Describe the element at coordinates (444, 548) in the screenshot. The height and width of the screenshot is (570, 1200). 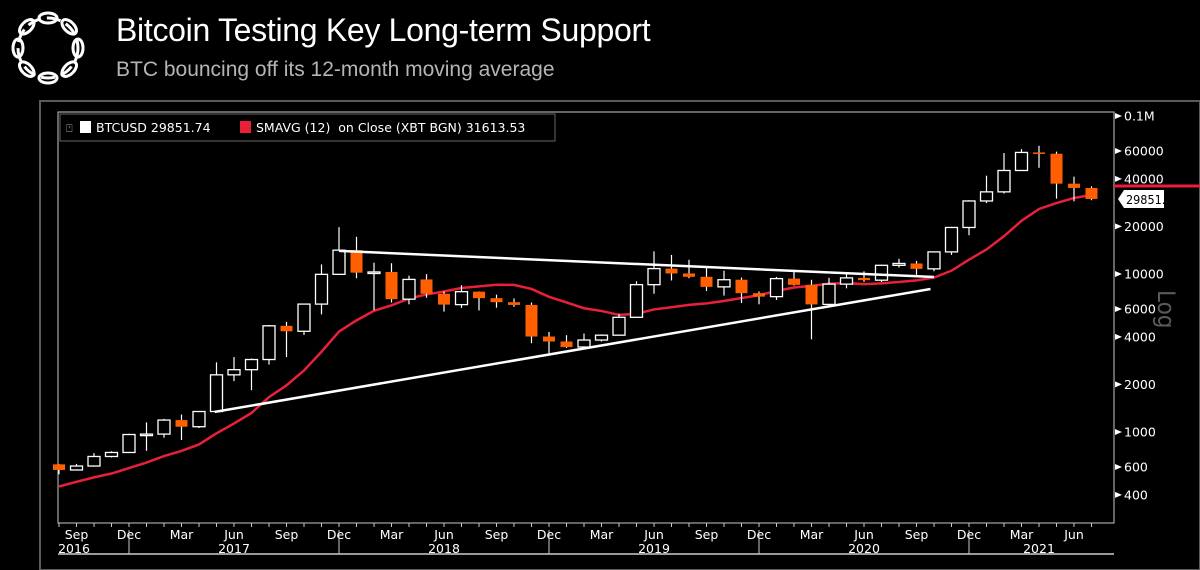
I see `x-year-label: 2018` at that location.